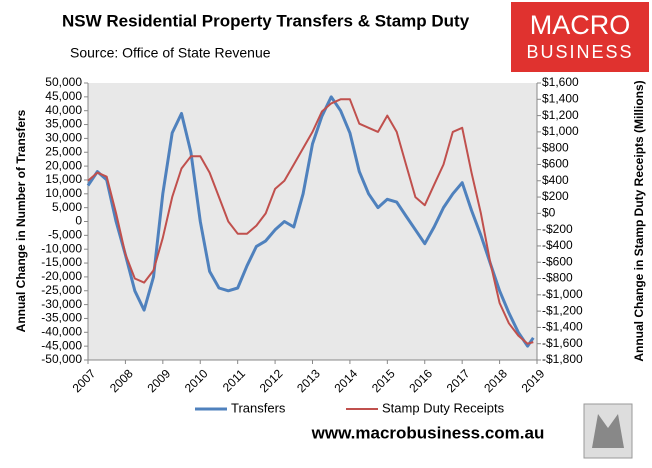  What do you see at coordinates (61, 262) in the screenshot?
I see `y-tick-label: -15,000` at bounding box center [61, 262].